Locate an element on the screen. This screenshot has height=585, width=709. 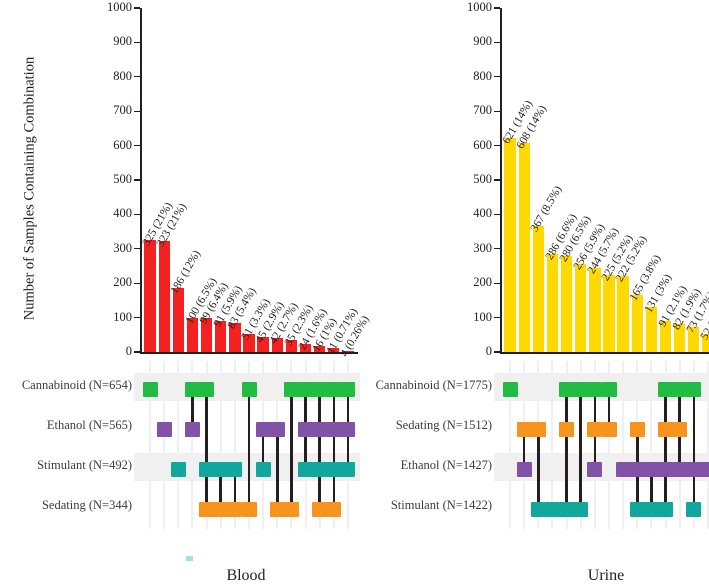
matrix-dot-urine-14-ethanol is located at coordinates (704, 469).